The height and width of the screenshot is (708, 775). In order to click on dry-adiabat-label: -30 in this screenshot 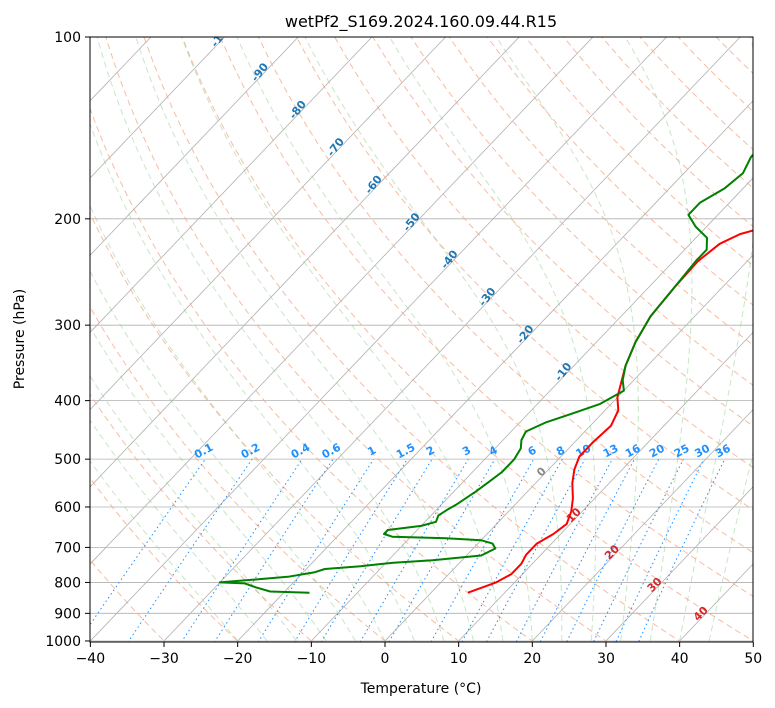, I will do `click(487, 297)`.